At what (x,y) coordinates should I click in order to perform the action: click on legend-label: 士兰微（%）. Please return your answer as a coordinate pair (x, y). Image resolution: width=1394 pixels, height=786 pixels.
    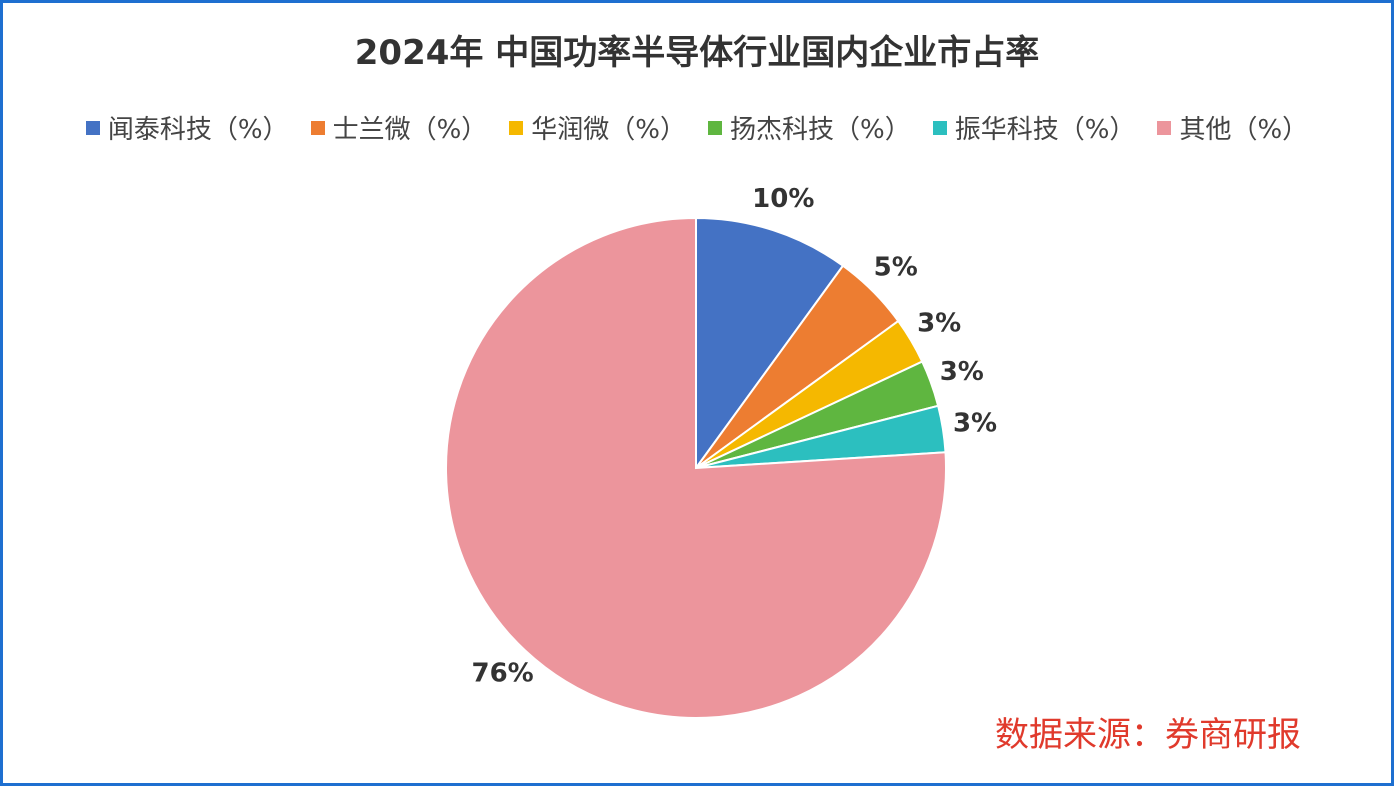
    Looking at the image, I should click on (410, 130).